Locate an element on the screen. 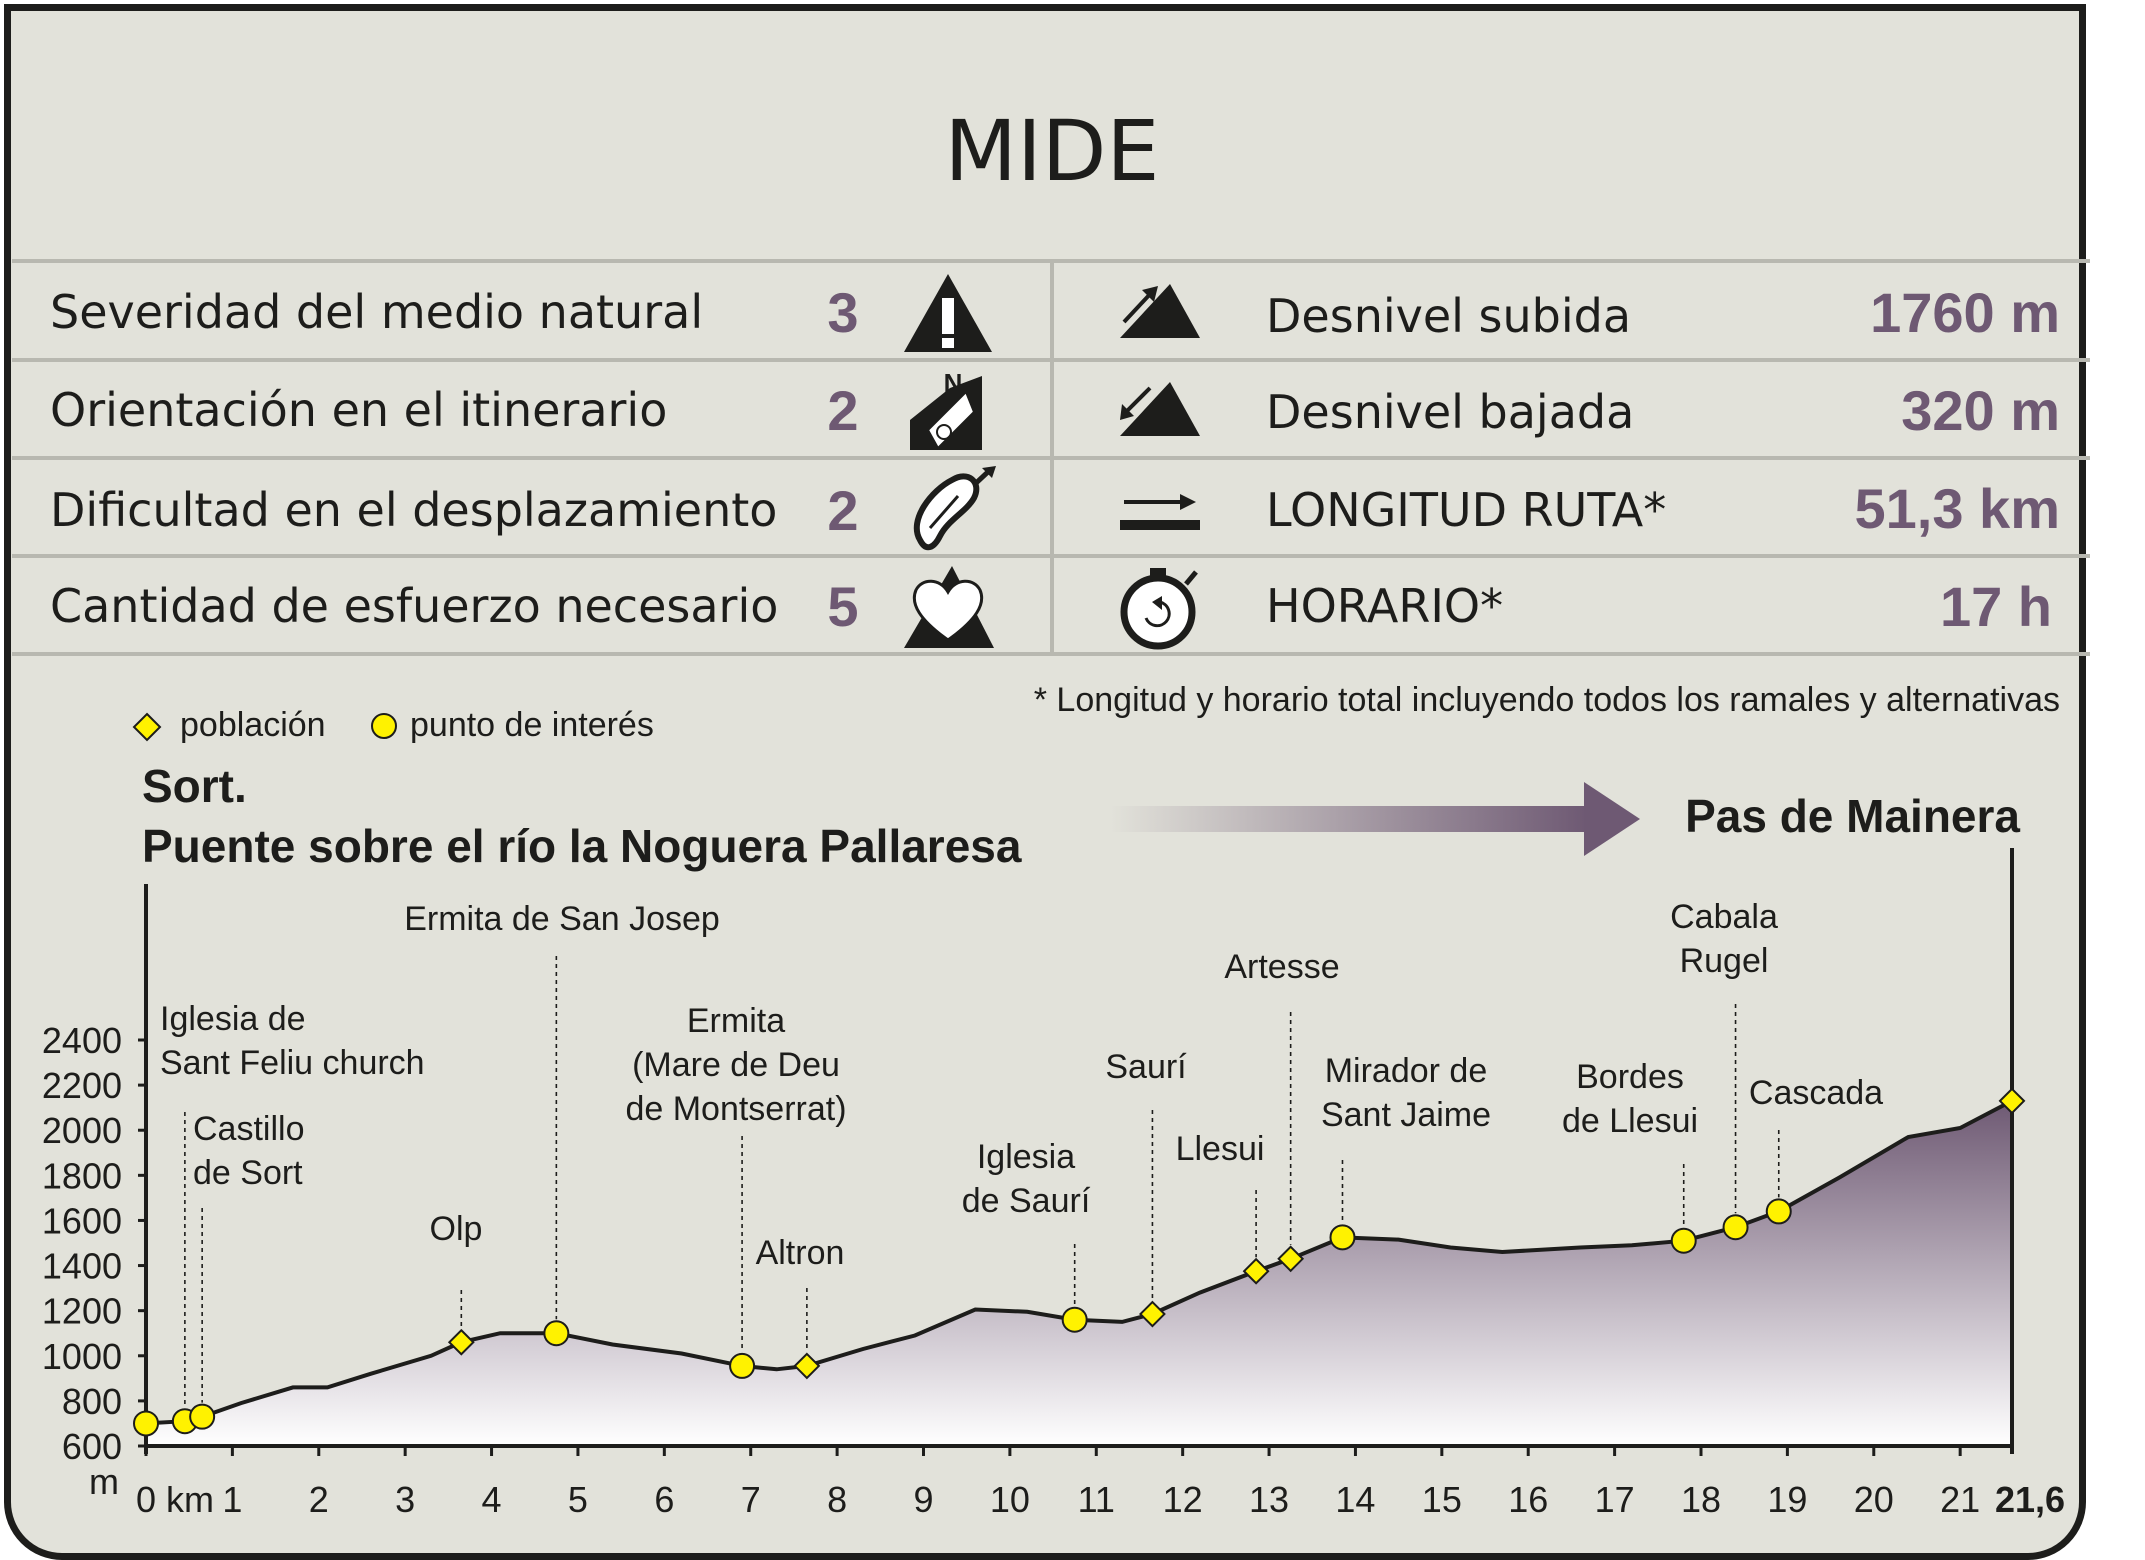 The width and height of the screenshot is (2145, 1560). x-tick-label: 10 is located at coordinates (1010, 1499).